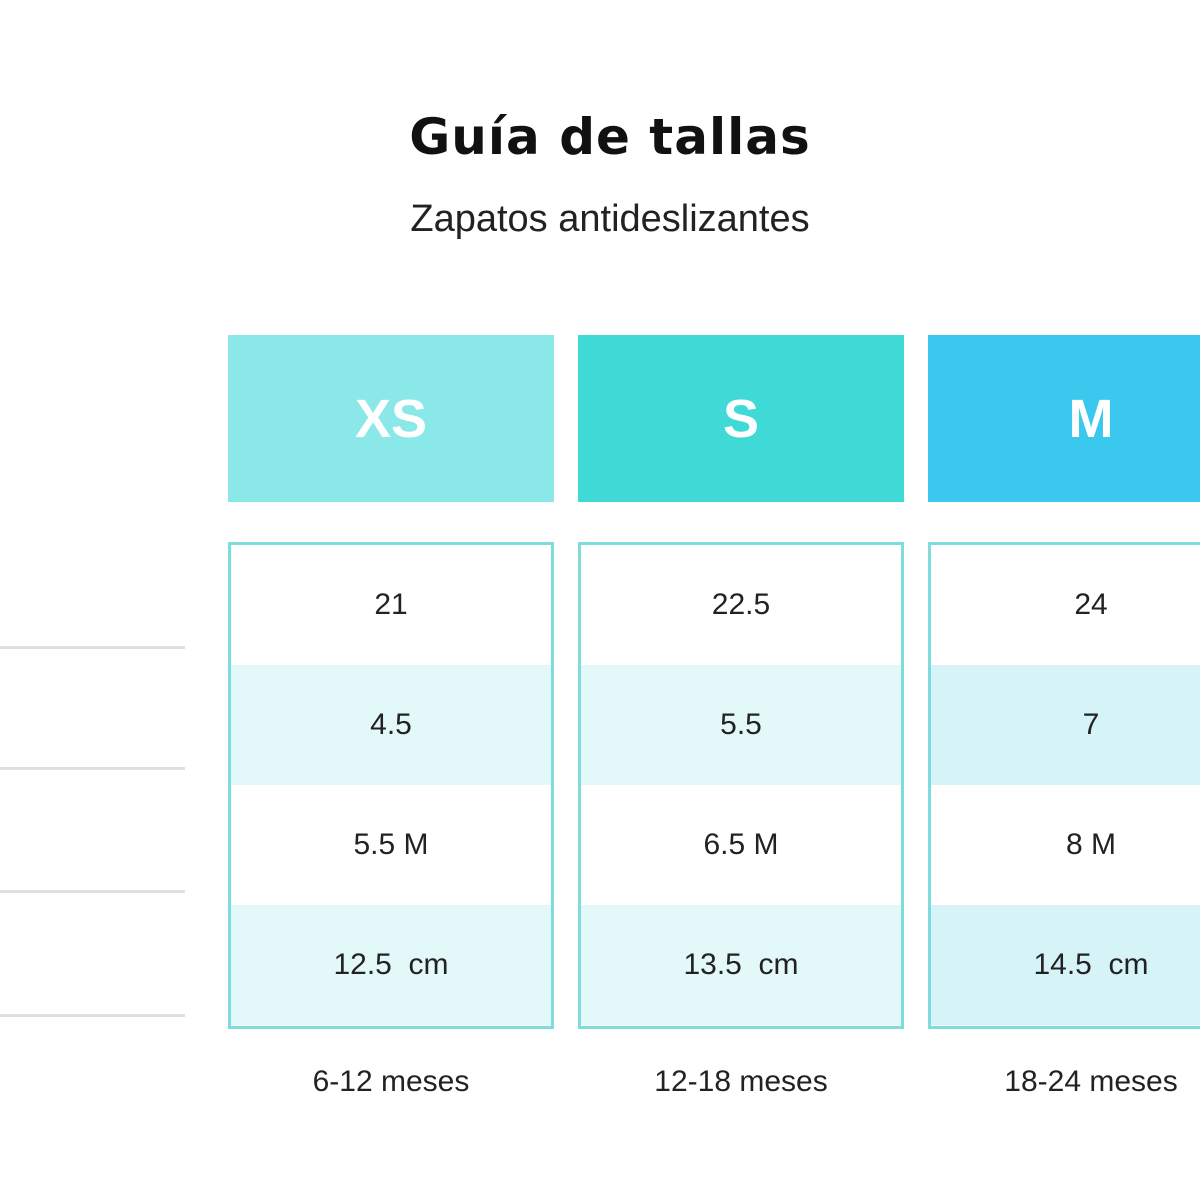 This screenshot has width=1200, height=1200. I want to click on age-range: 12-18 meses, so click(741, 1081).